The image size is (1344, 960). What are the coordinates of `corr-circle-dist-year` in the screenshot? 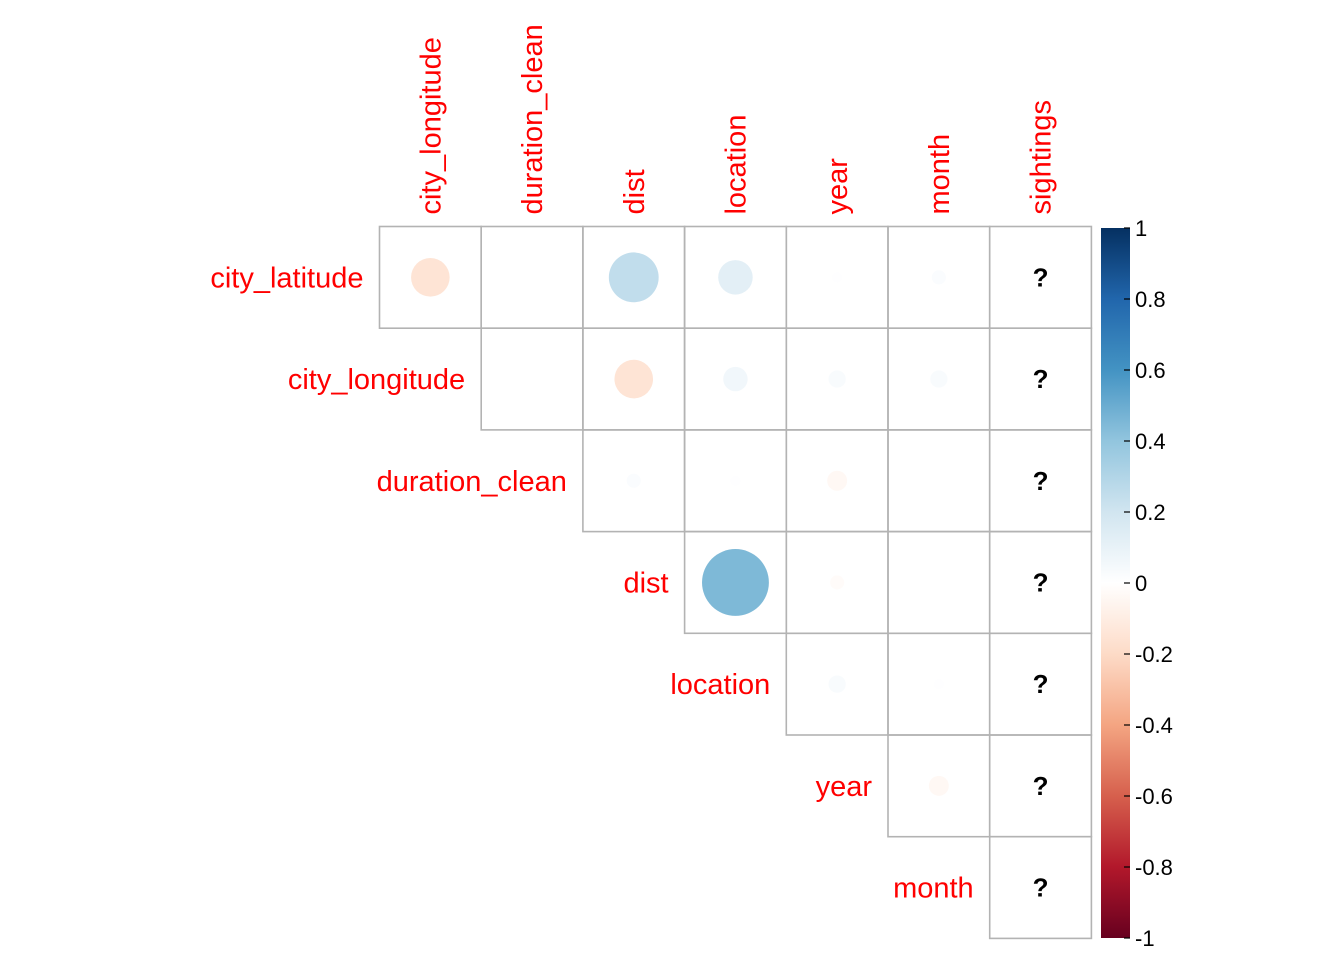 It's located at (837, 582).